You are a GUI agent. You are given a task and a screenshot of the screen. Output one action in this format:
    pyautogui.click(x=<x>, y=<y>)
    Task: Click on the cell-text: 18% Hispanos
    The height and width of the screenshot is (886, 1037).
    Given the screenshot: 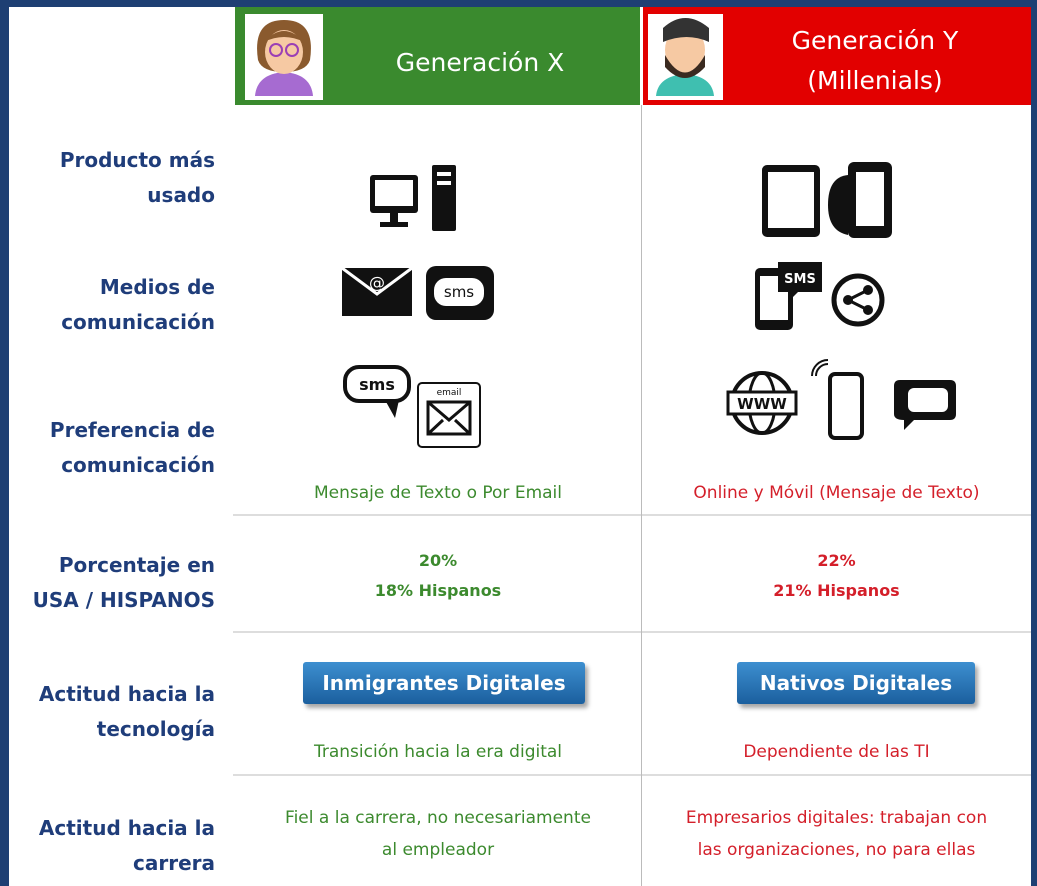 What is the action you would take?
    pyautogui.click(x=438, y=590)
    